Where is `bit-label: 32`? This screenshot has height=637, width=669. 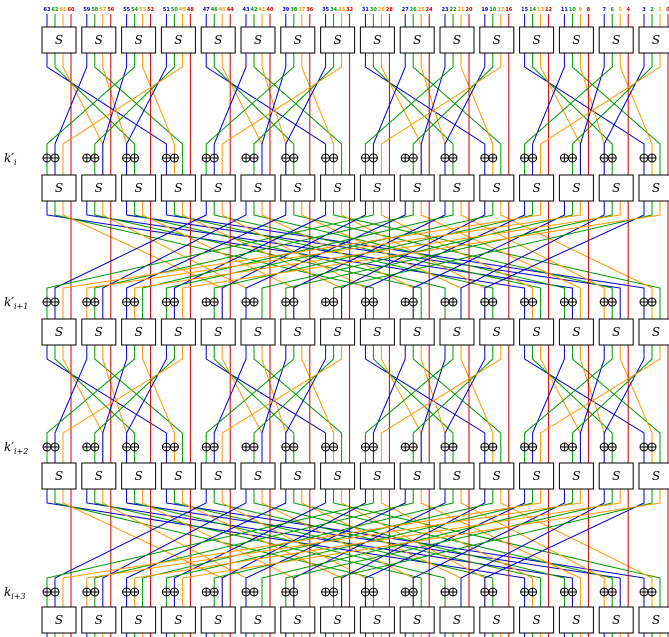 bit-label: 32 is located at coordinates (349, 10).